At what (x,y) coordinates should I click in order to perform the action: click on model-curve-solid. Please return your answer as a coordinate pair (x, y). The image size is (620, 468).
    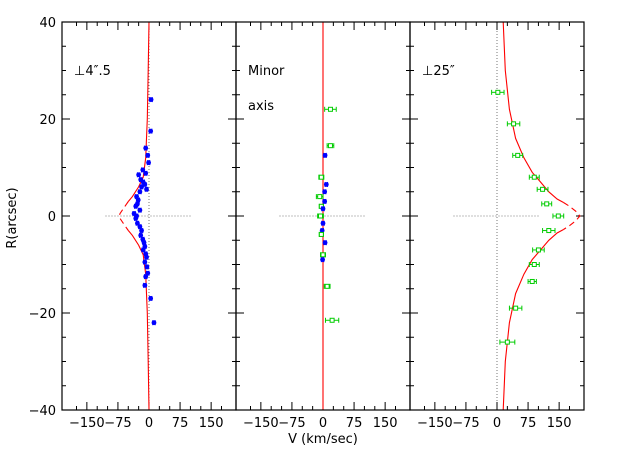
    Looking at the image, I should click on (533, 112).